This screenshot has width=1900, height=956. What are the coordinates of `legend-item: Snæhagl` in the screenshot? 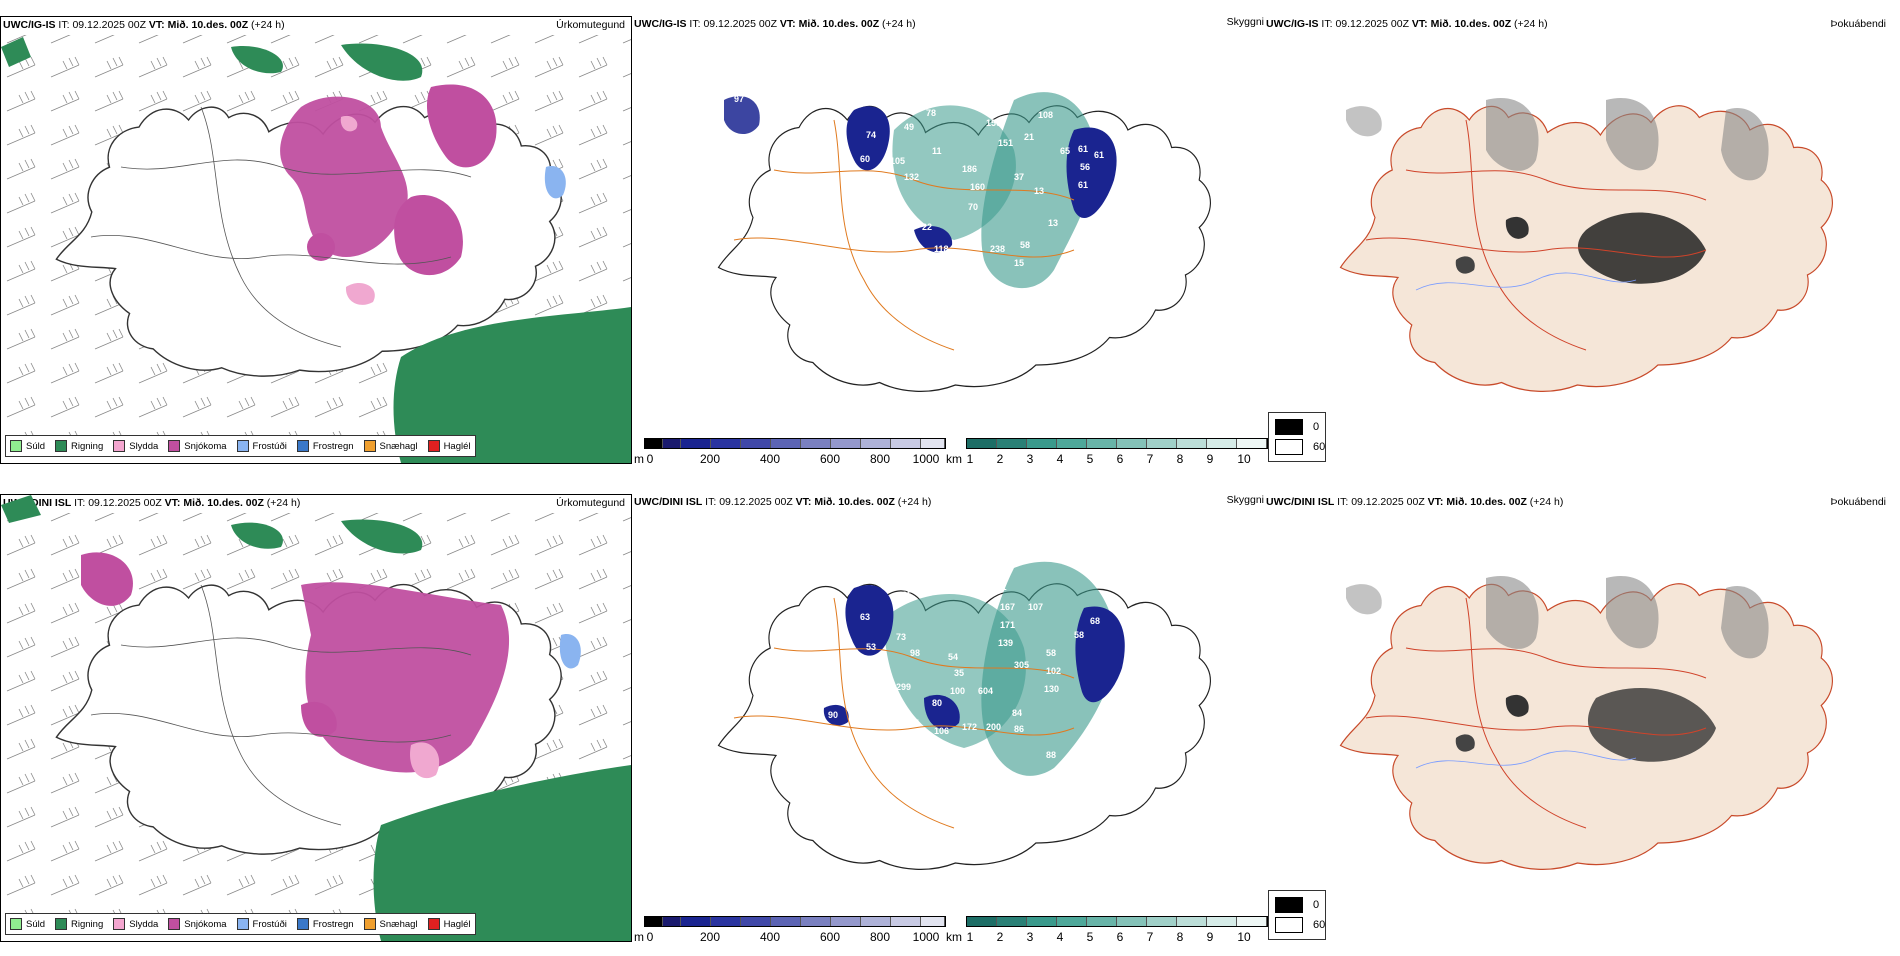 It's located at (390, 924).